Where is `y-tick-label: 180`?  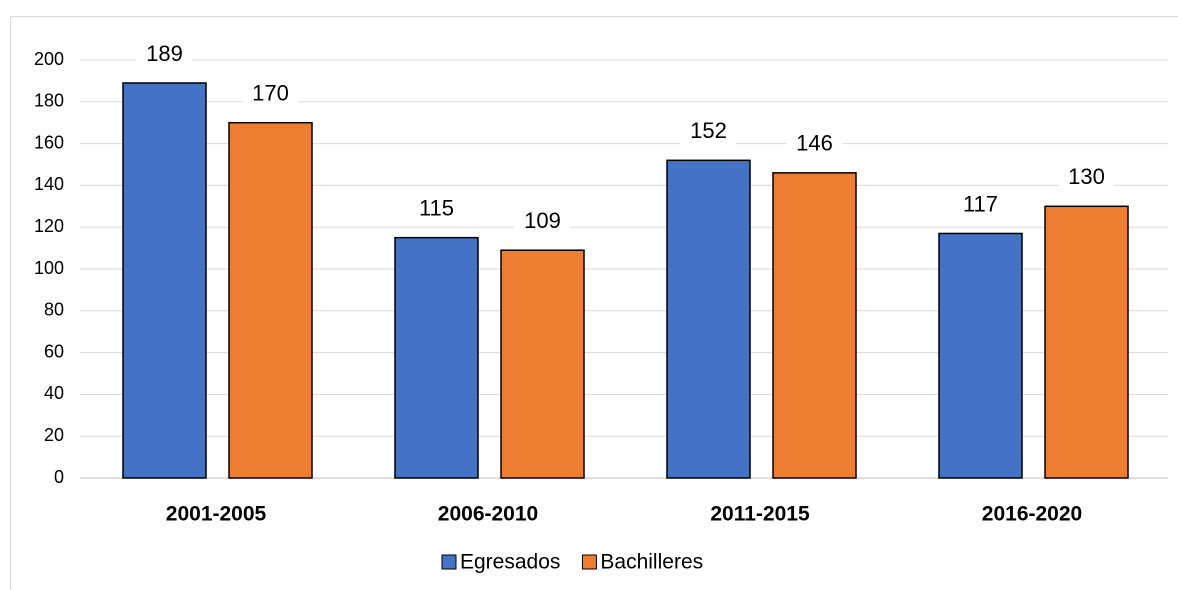 y-tick-label: 180 is located at coordinates (49, 101).